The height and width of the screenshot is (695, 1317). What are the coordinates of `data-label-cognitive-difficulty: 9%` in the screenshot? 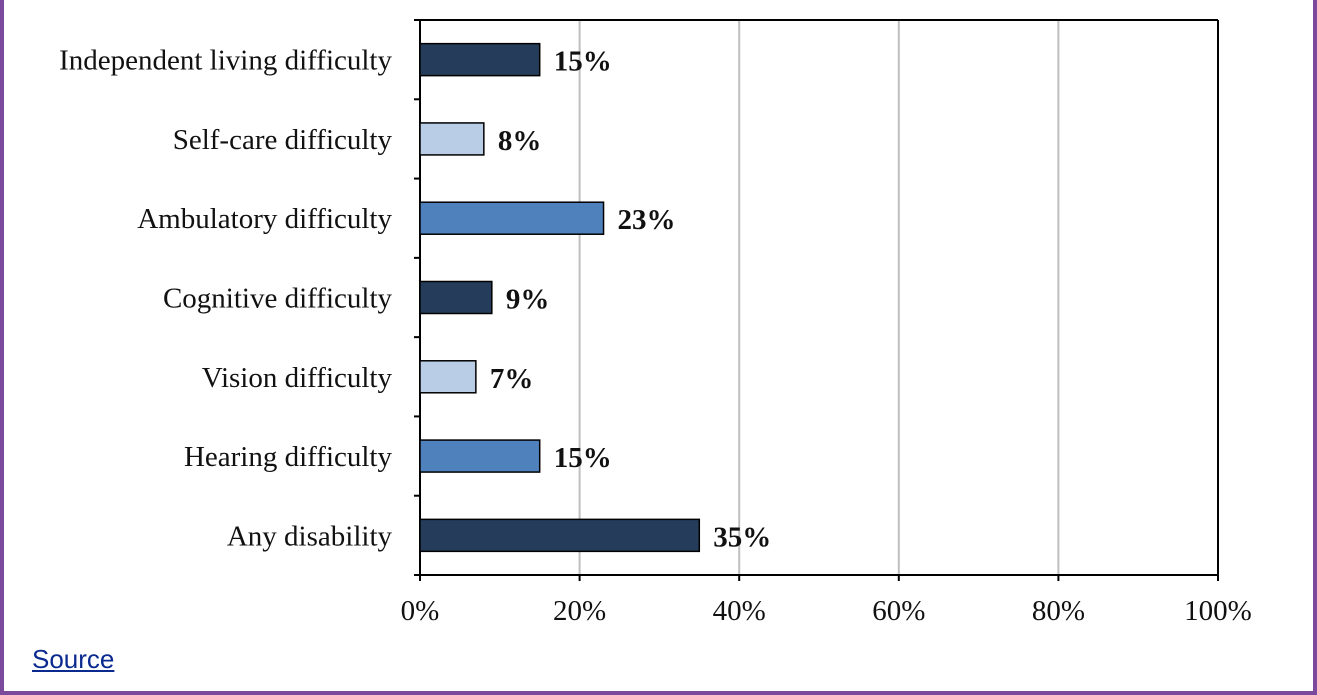 It's located at (528, 300).